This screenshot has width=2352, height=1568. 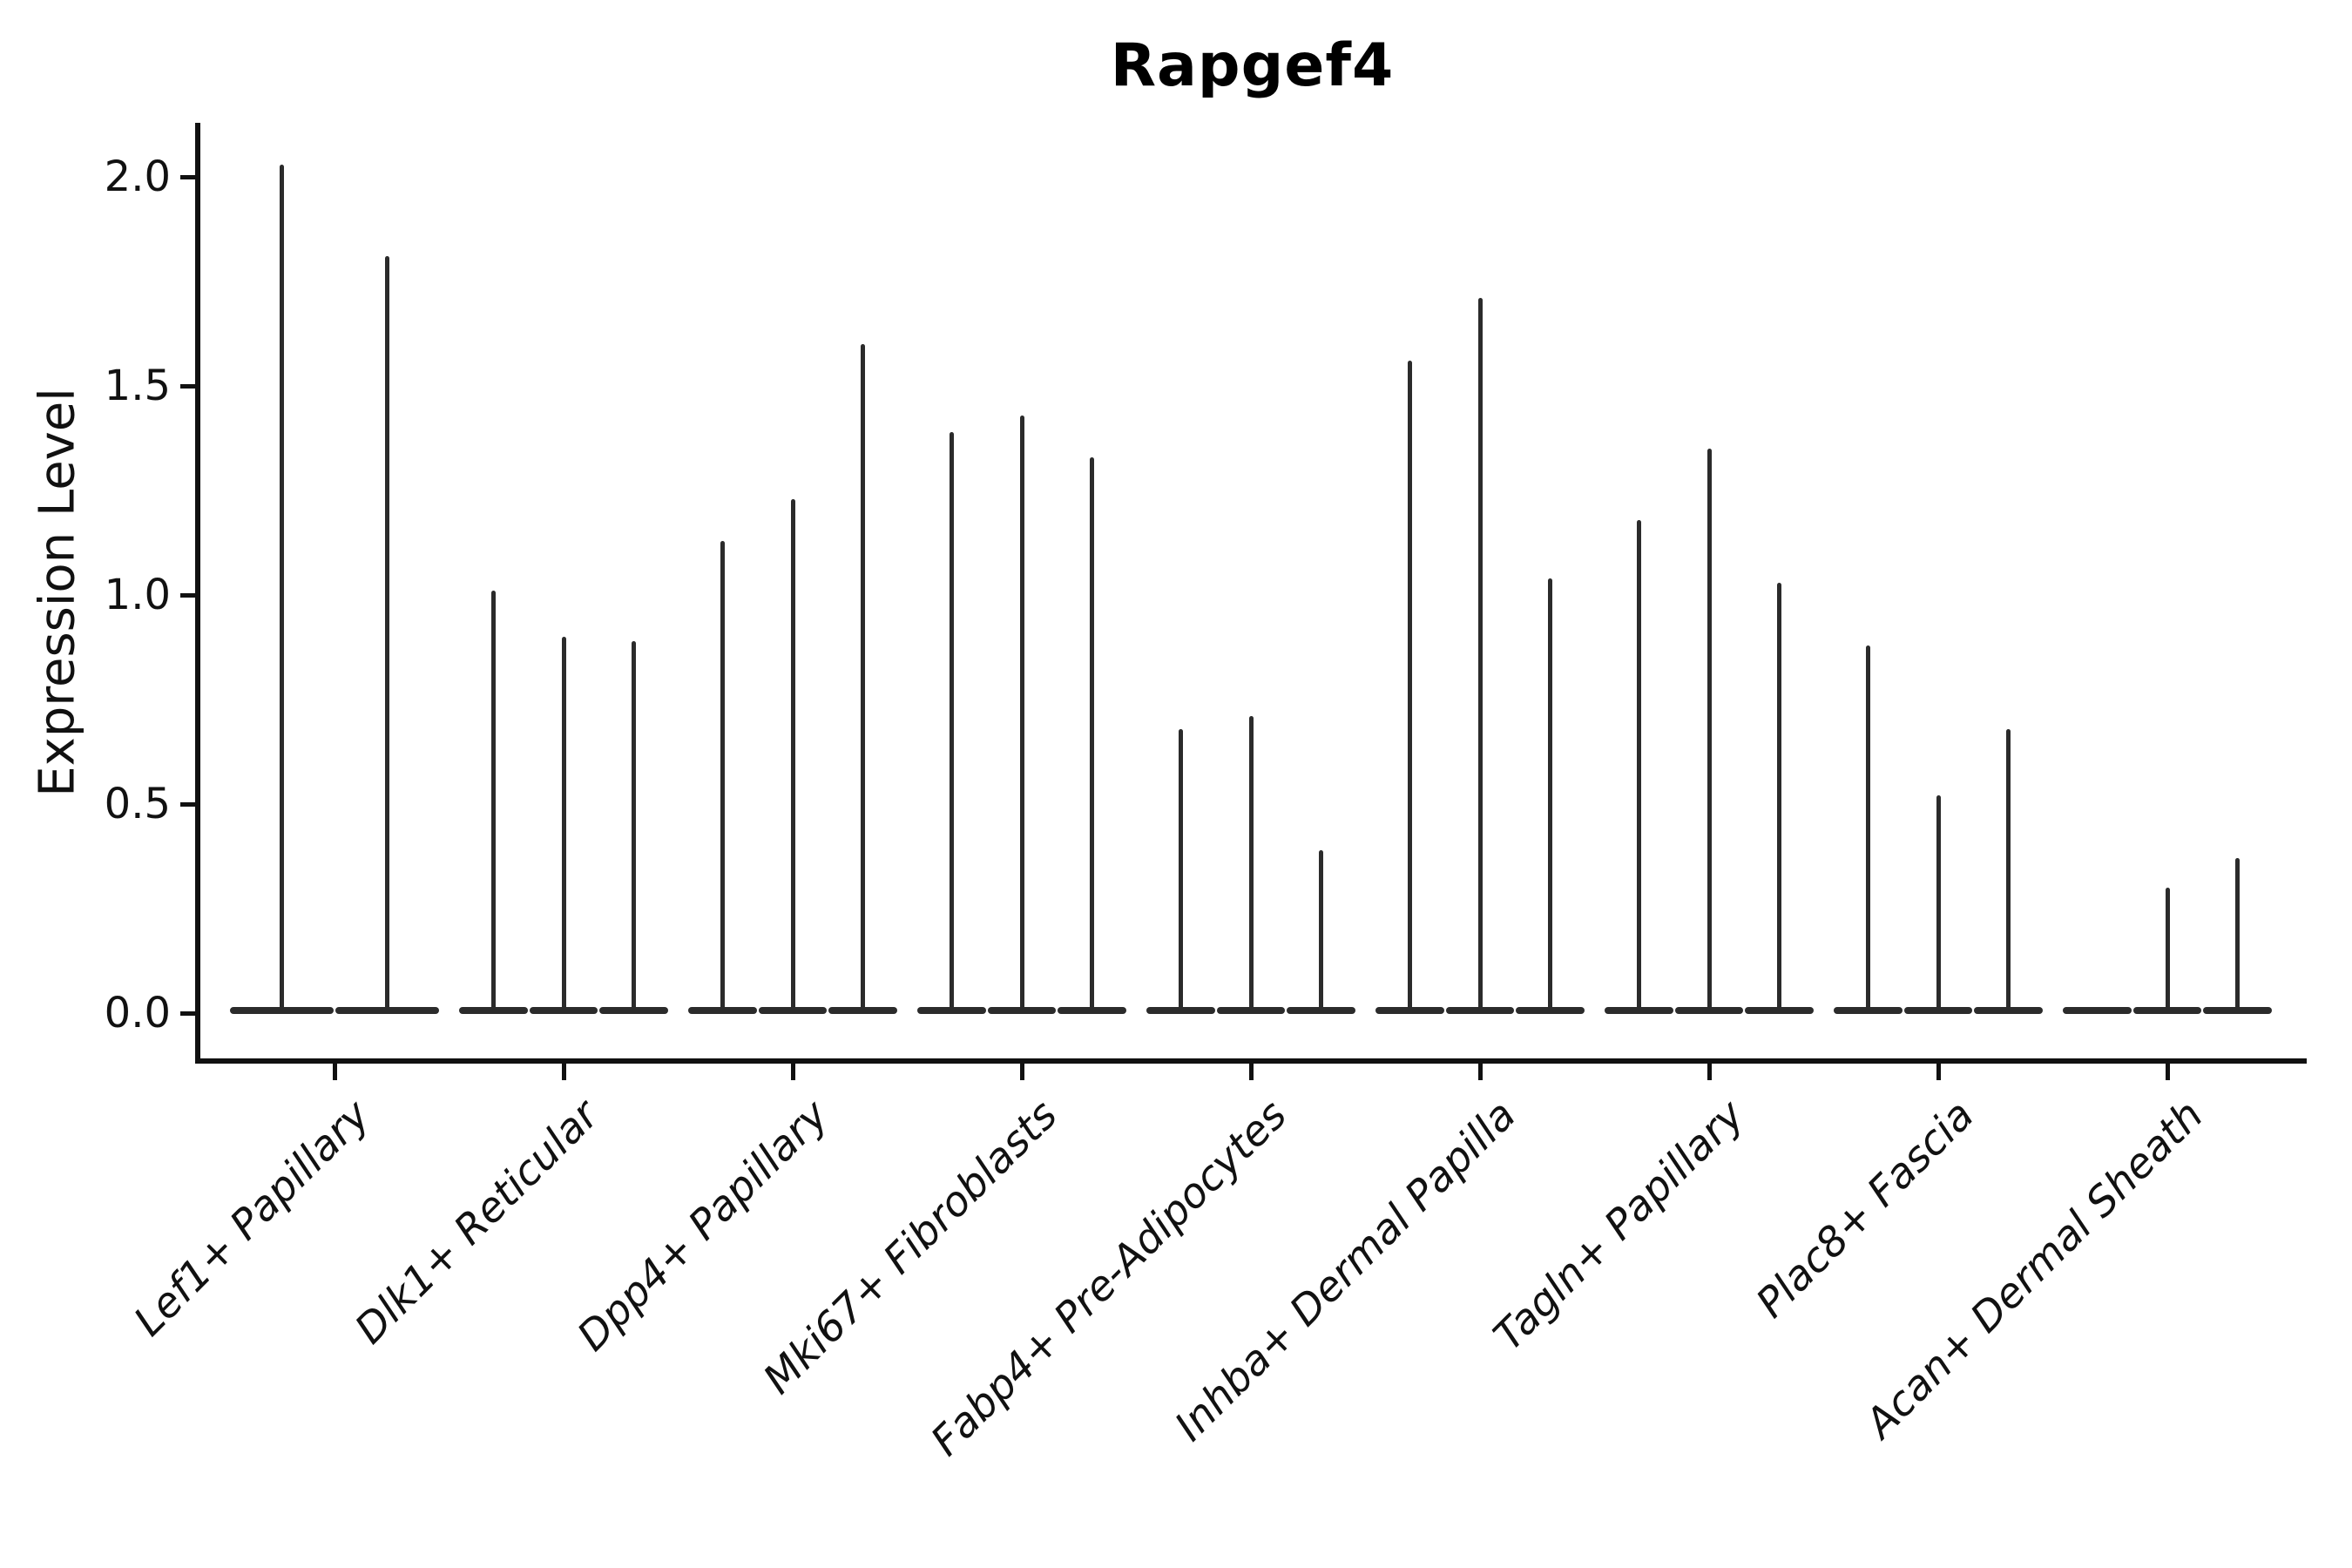 I want to click on y-axis-spine, so click(x=198, y=593).